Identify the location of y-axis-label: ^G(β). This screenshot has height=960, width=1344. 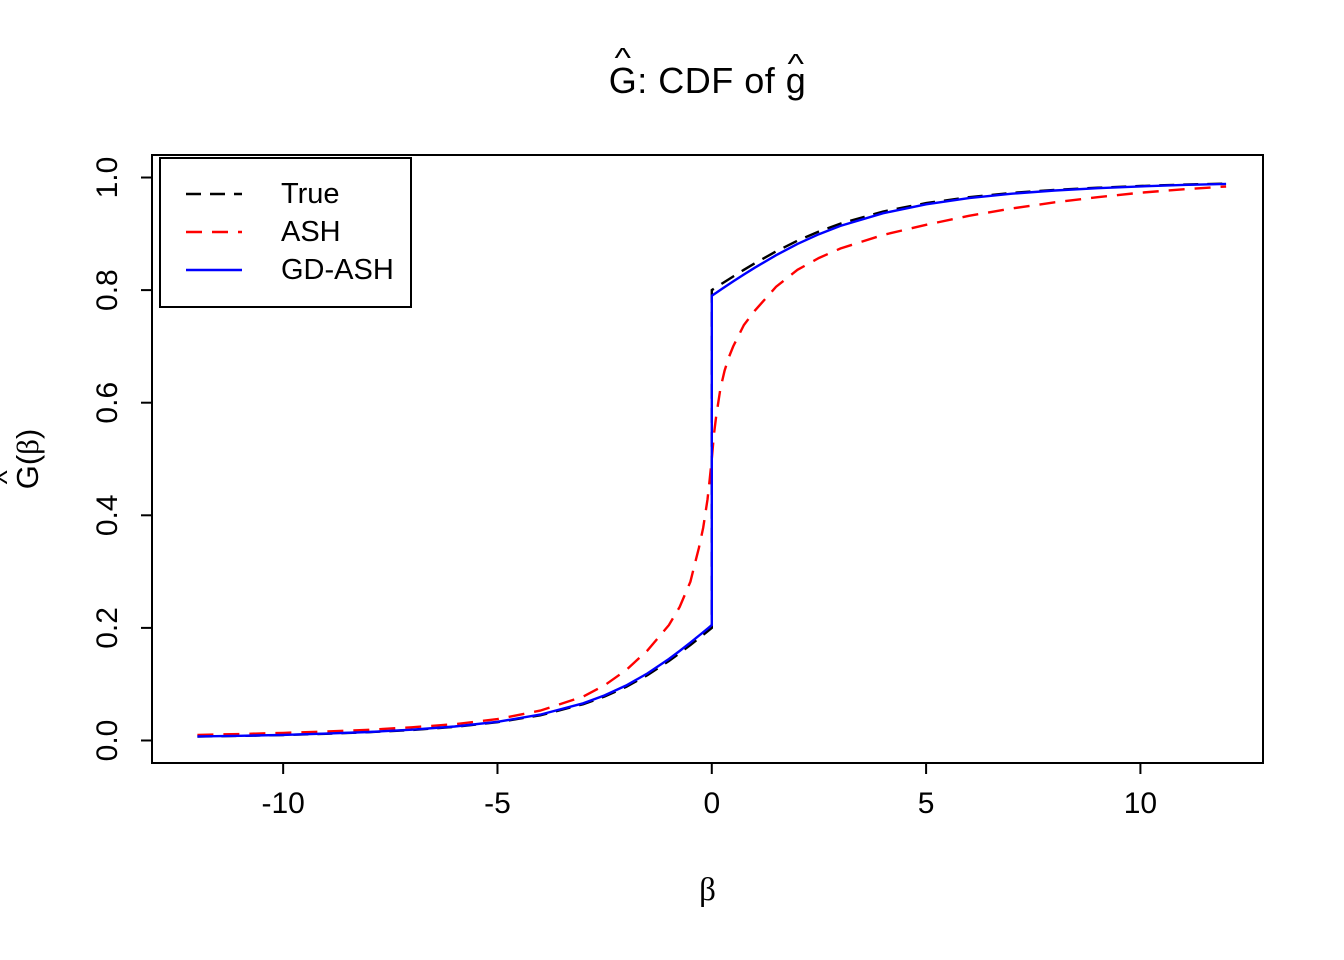
(23, 459).